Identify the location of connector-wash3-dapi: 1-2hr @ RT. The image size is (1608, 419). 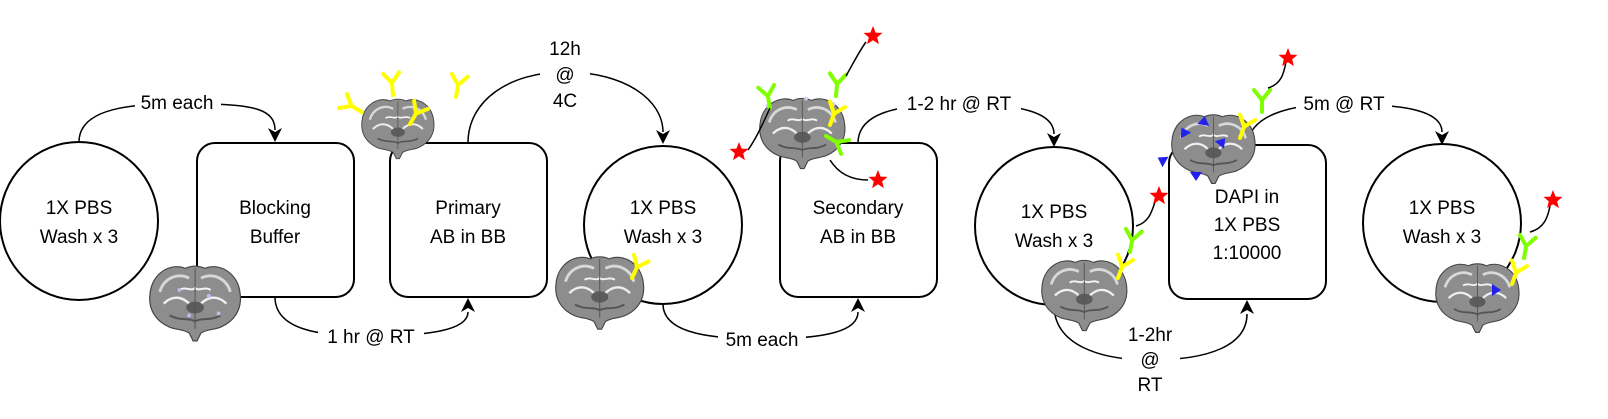
(1153, 348).